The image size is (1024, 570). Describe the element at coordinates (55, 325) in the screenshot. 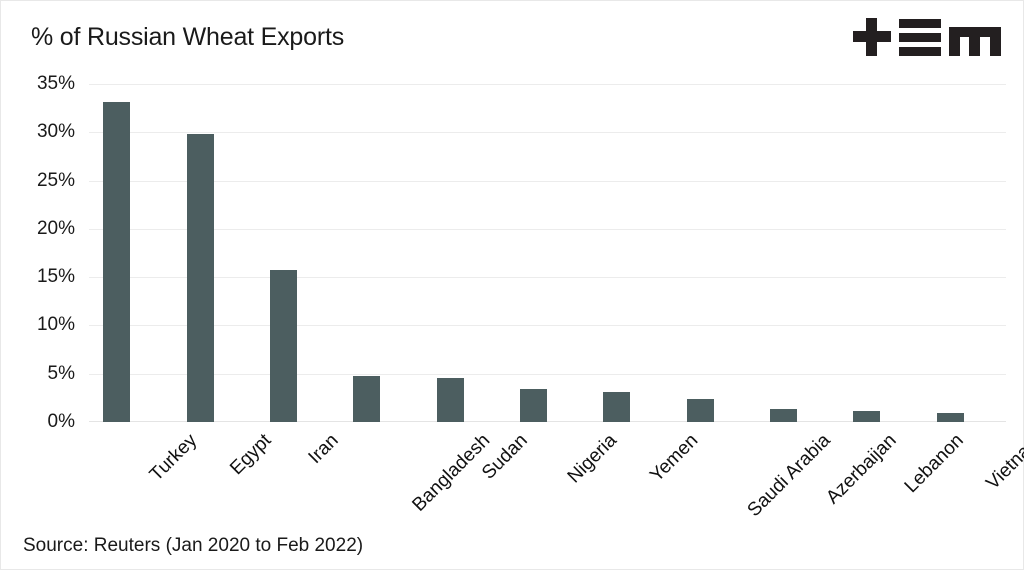

I see `y-axis-tick-label: 10%` at that location.